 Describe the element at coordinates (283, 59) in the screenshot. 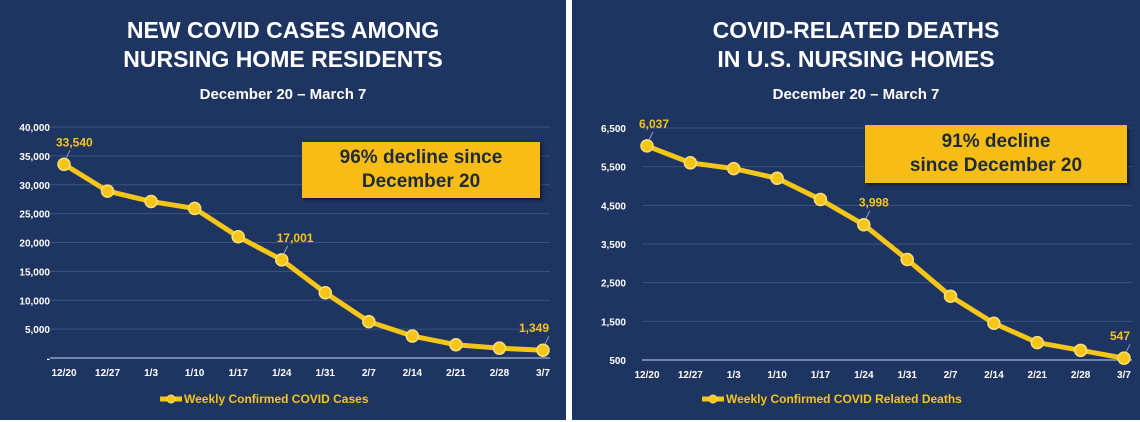

I see `title-line: NURSING HOME RESIDENTS` at that location.